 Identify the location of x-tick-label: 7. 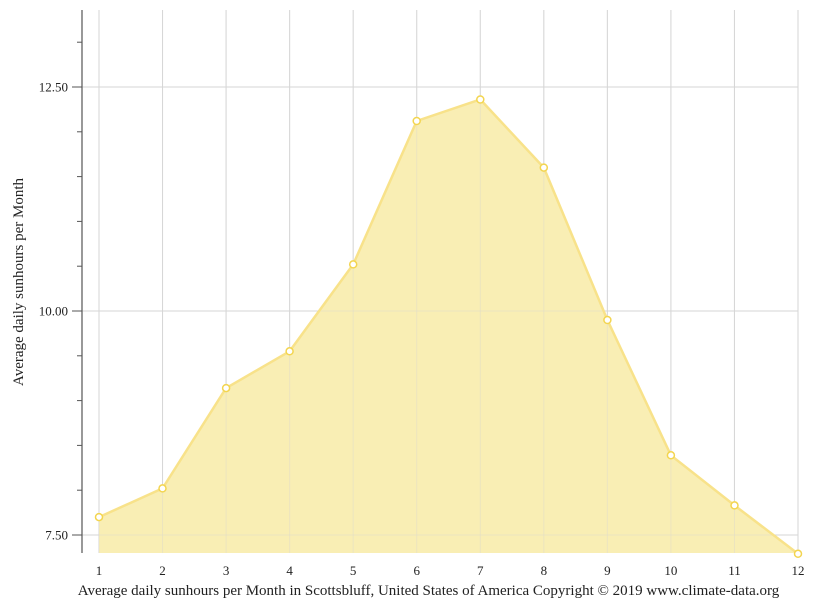
(480, 570).